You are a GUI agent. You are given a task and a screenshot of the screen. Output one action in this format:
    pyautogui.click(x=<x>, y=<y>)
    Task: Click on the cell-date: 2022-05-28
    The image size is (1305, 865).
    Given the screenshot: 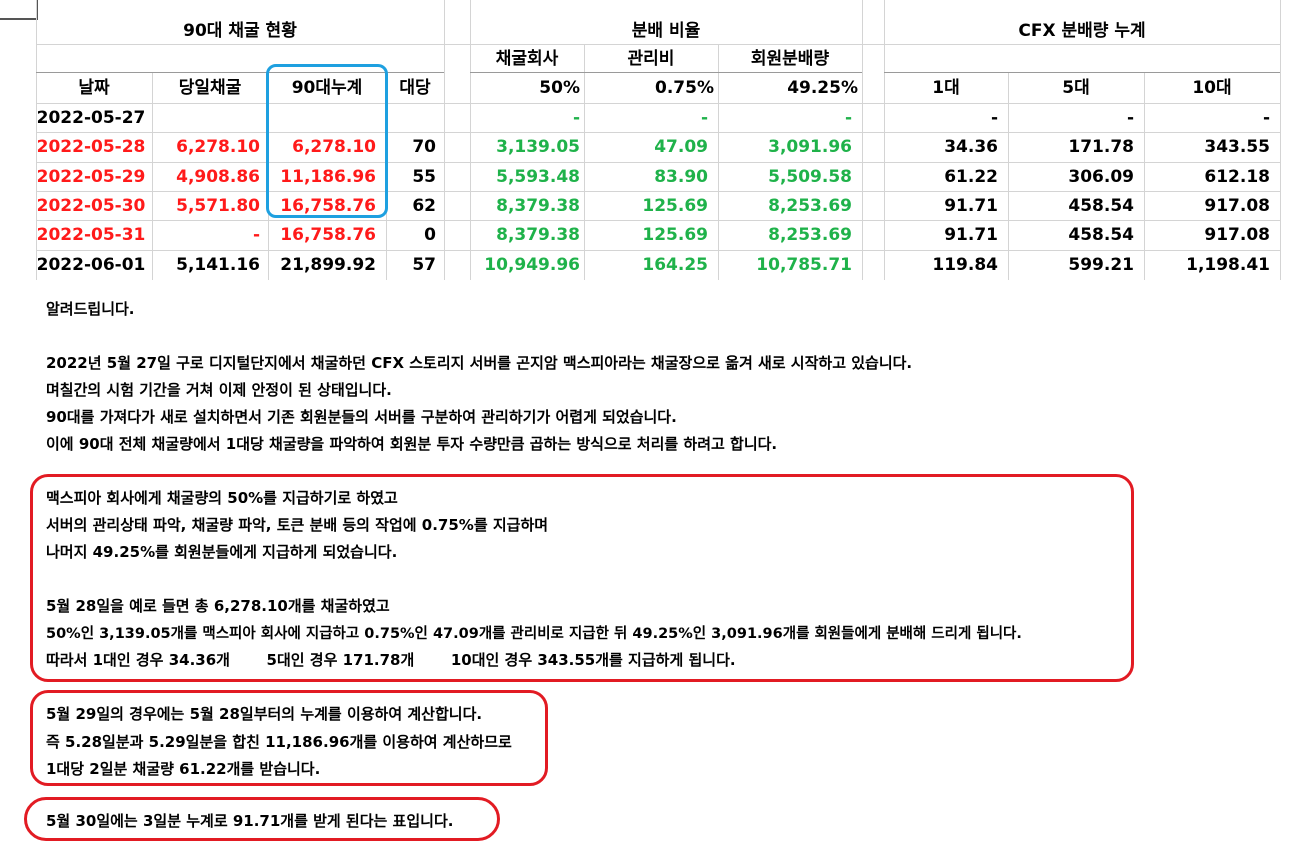 What is the action you would take?
    pyautogui.click(x=91, y=147)
    